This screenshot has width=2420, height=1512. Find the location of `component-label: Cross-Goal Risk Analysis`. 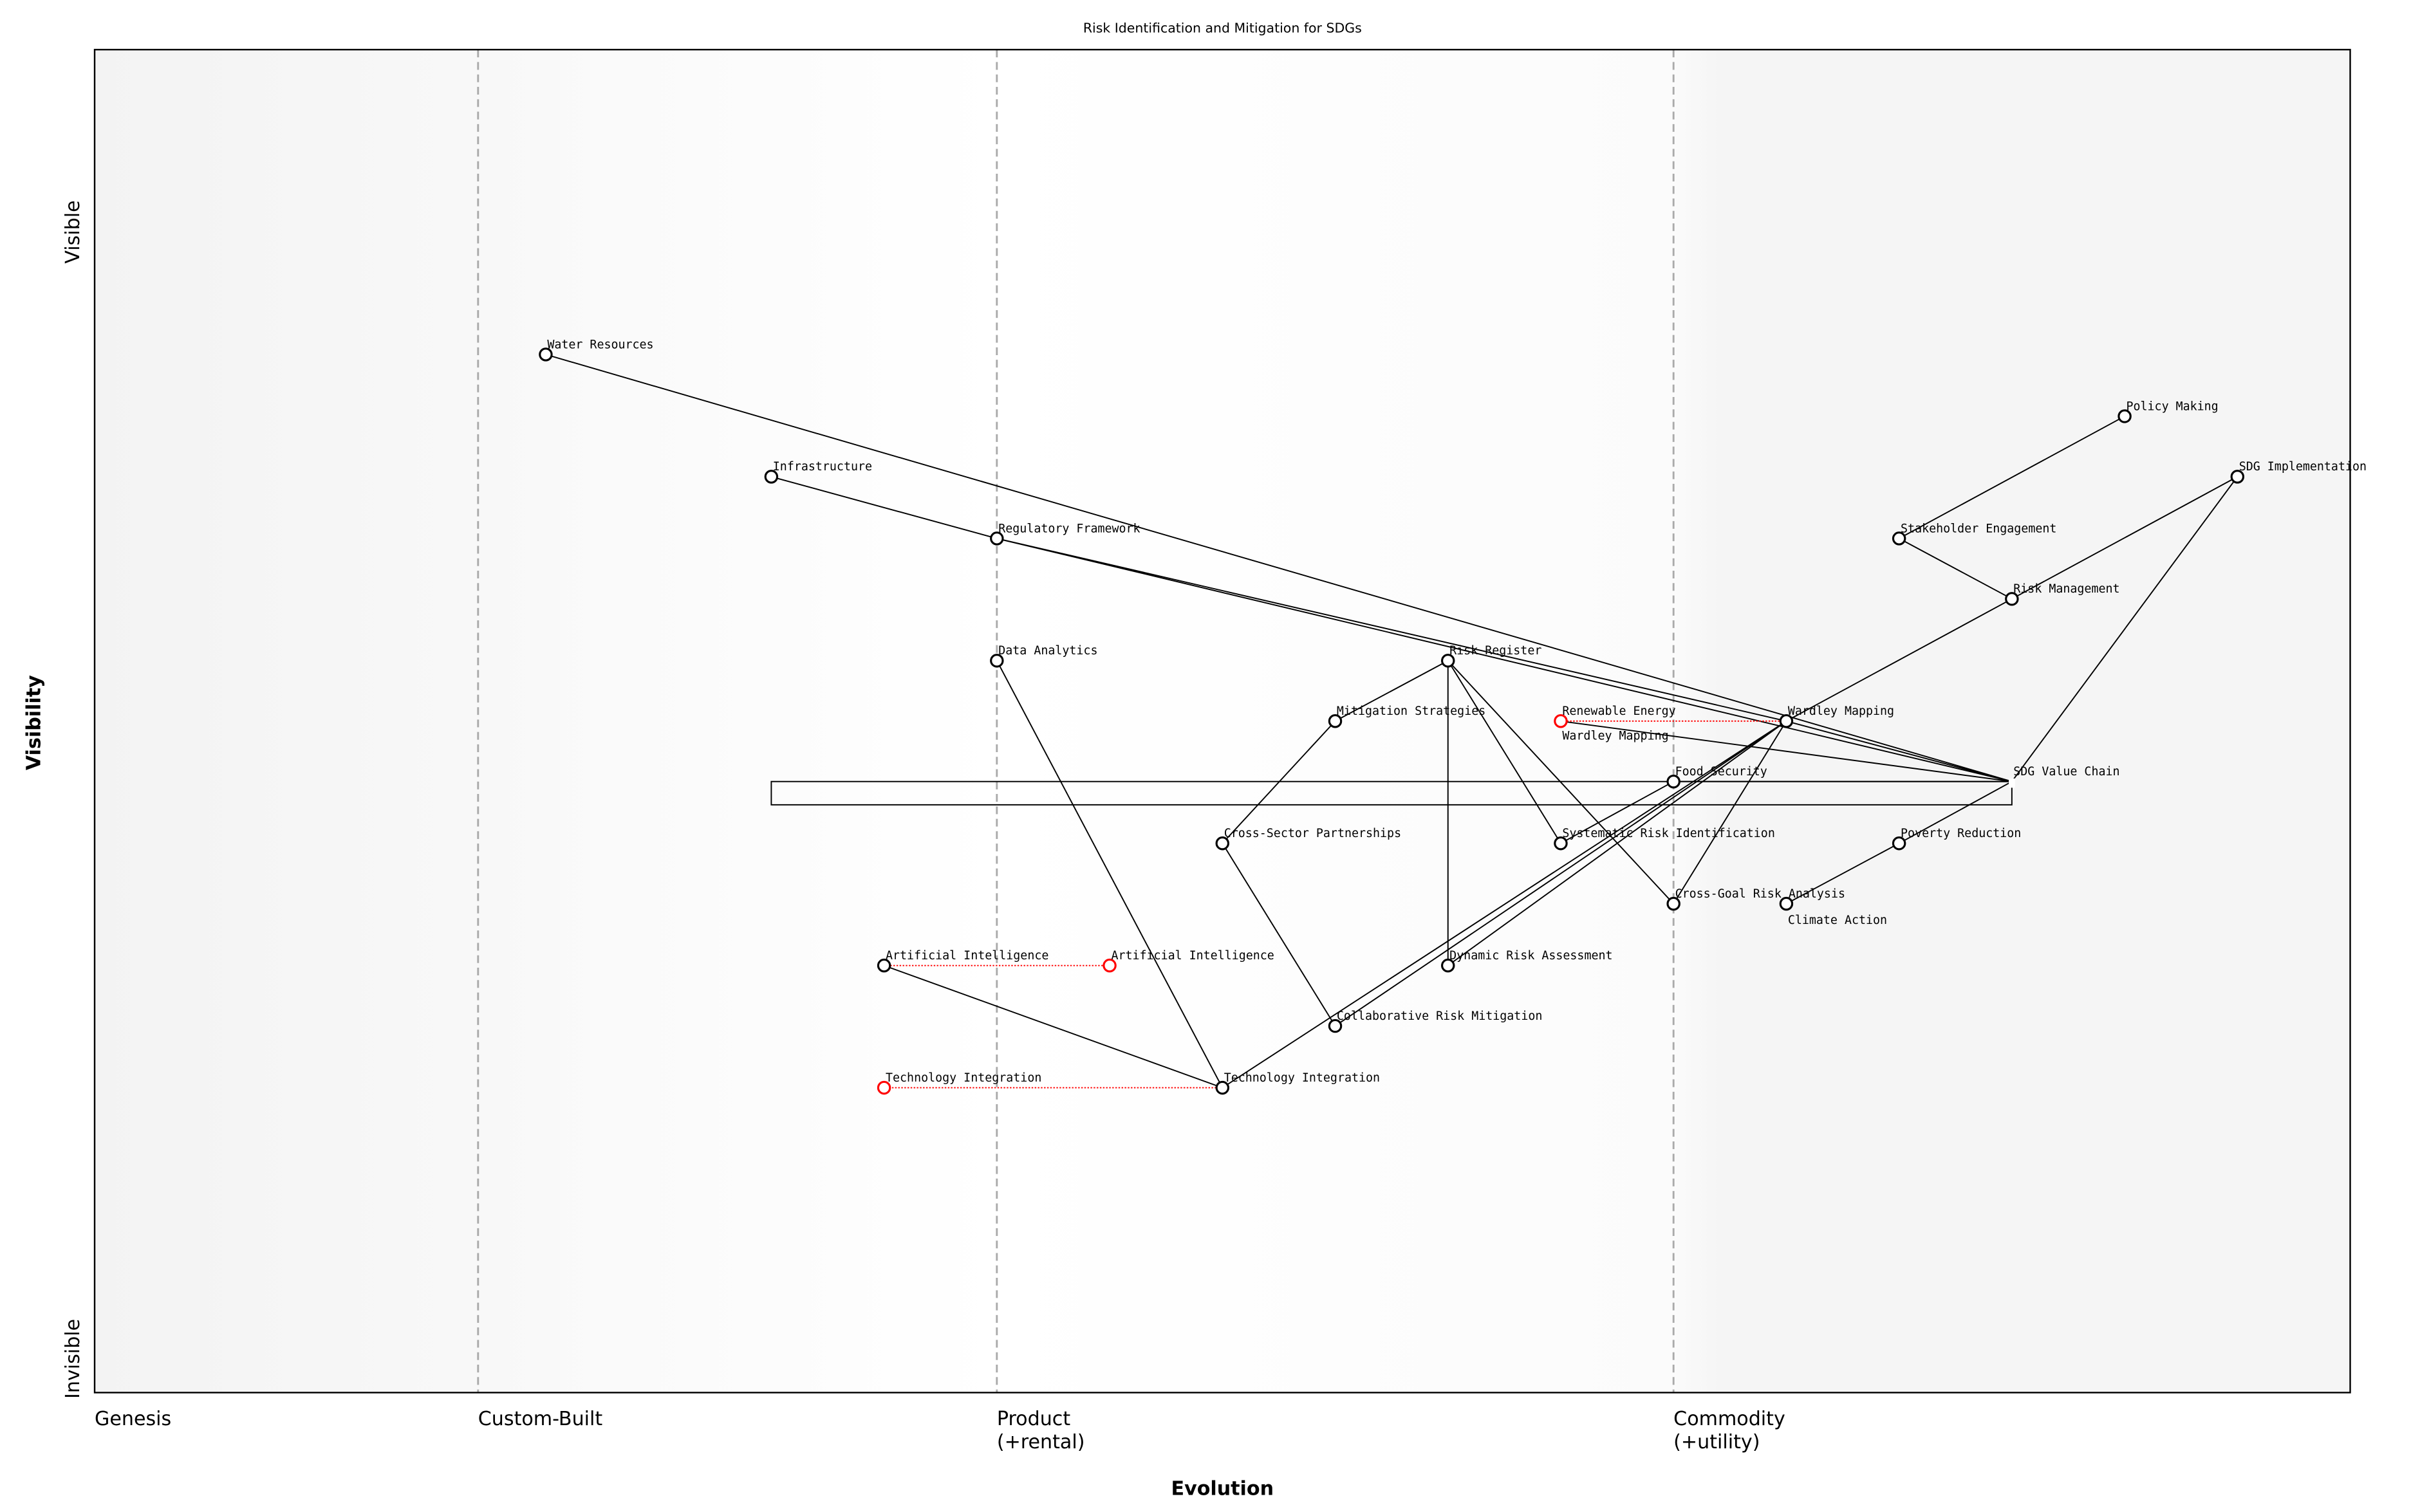

component-label: Cross-Goal Risk Analysis is located at coordinates (1760, 894).